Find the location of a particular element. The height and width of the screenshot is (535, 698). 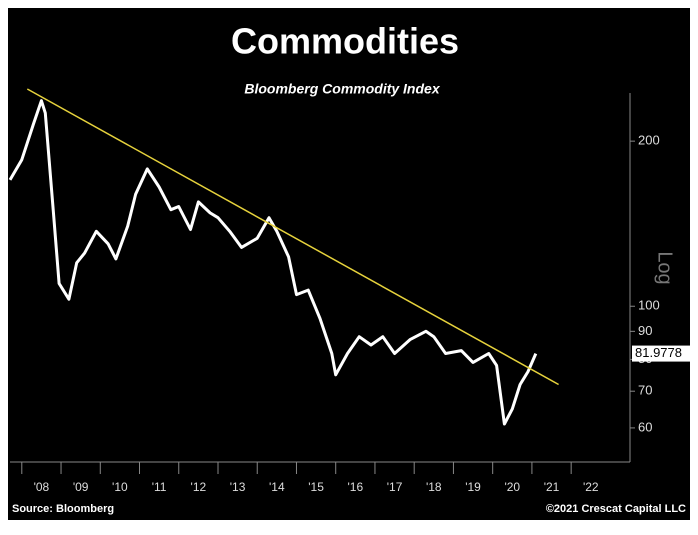

x-tick-label: '15 is located at coordinates (316, 487).